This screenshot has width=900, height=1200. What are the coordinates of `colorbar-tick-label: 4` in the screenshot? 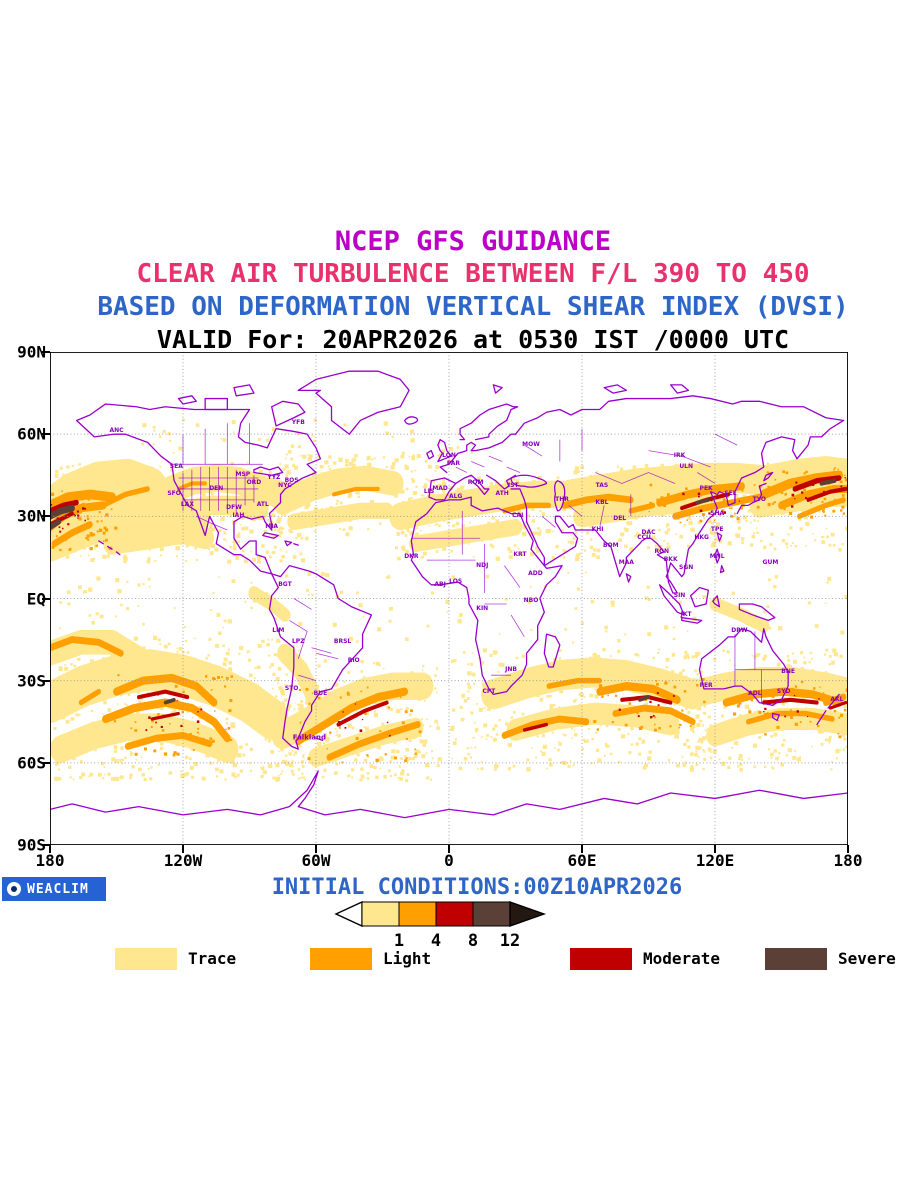 It's located at (436, 940).